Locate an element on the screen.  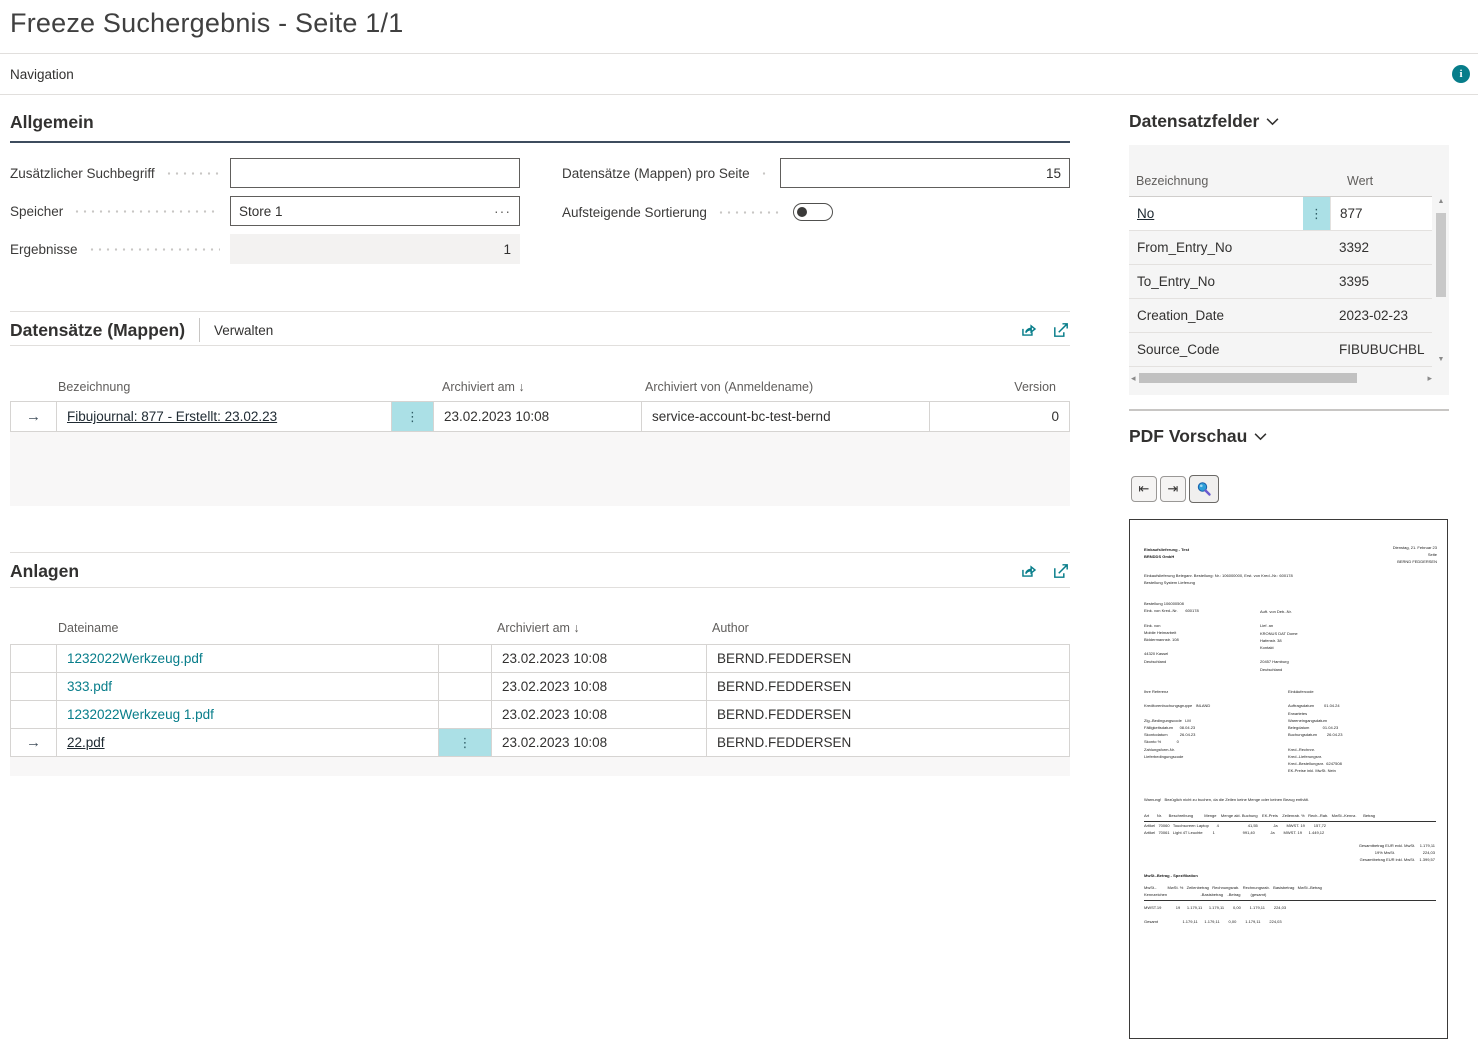
file-link: 1232022Werkzeug 1.pdf is located at coordinates (140, 714).